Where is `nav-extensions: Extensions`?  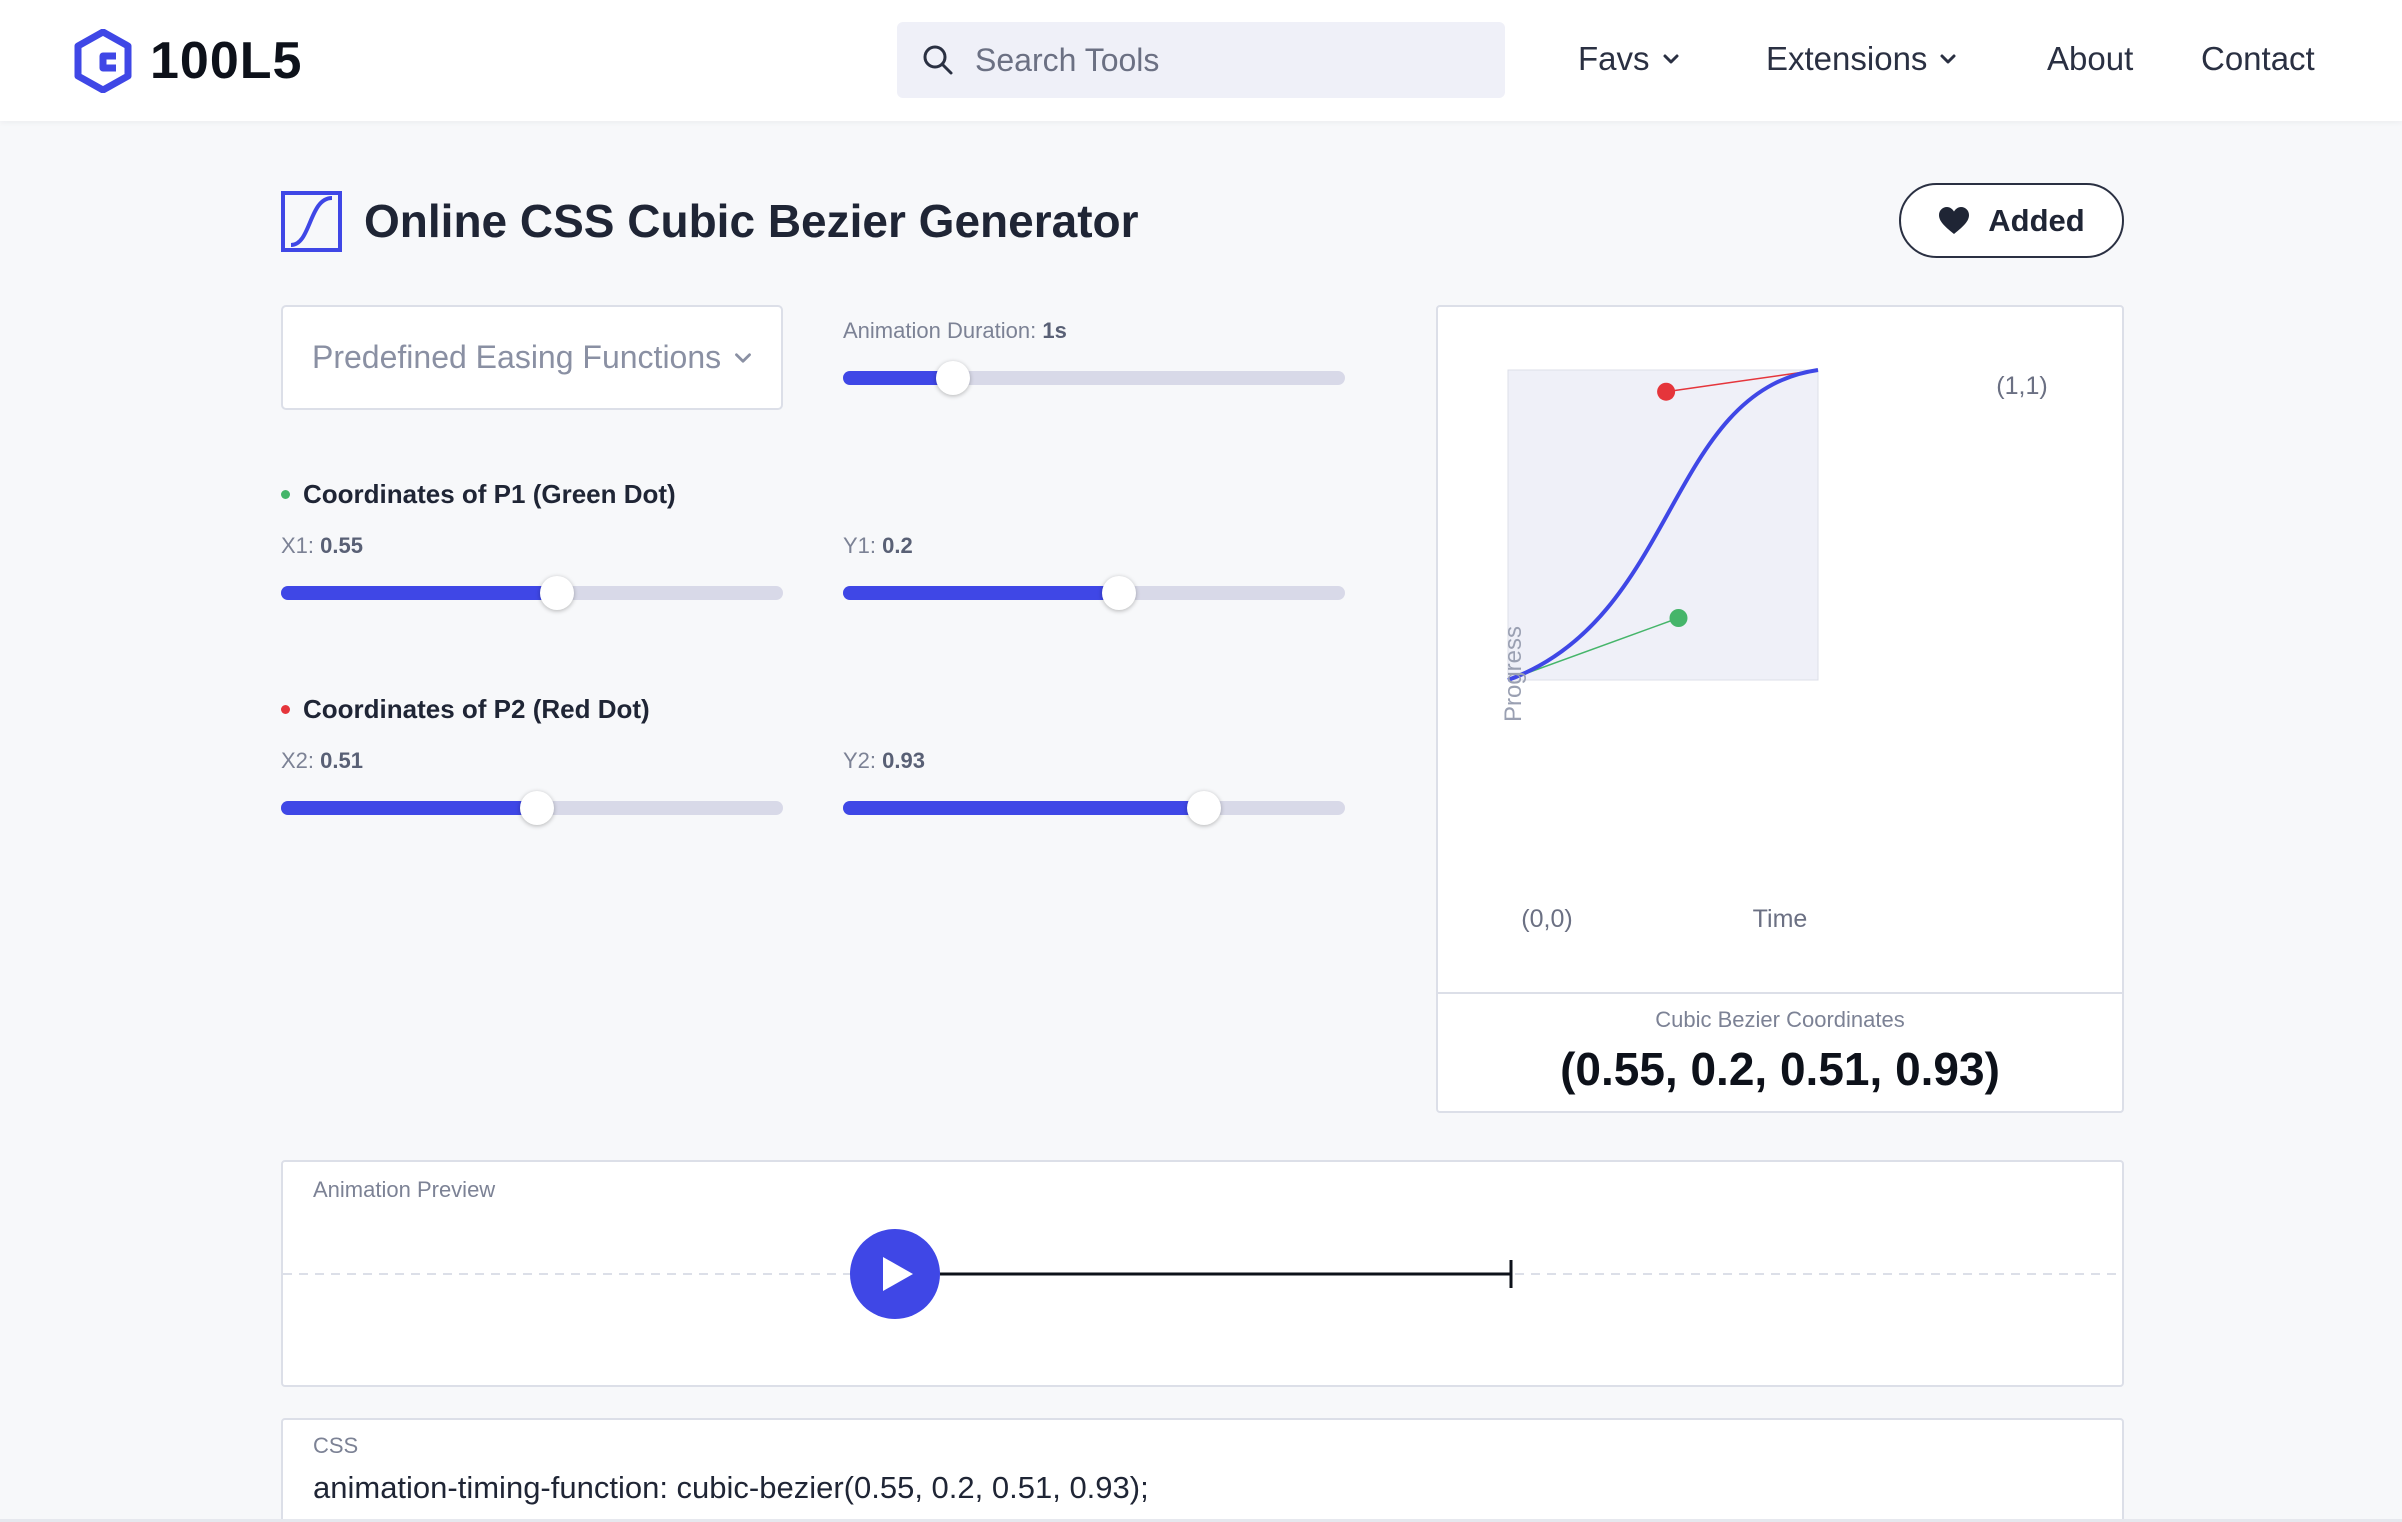
nav-extensions: Extensions is located at coordinates (1862, 59).